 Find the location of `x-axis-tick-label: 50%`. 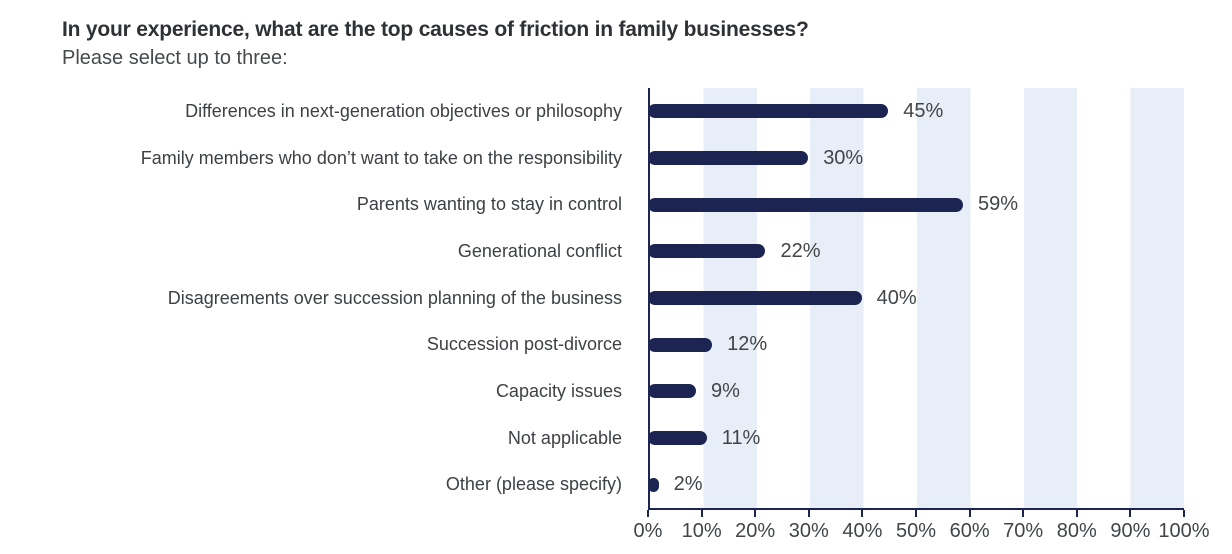

x-axis-tick-label: 50% is located at coordinates (916, 531).